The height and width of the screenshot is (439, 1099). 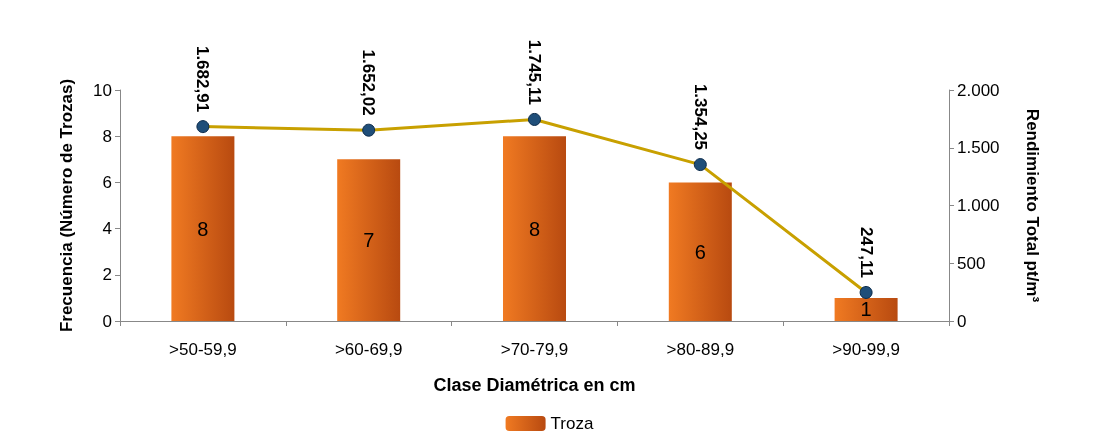 What do you see at coordinates (866, 252) in the screenshot?
I see `data-label: 247,11` at bounding box center [866, 252].